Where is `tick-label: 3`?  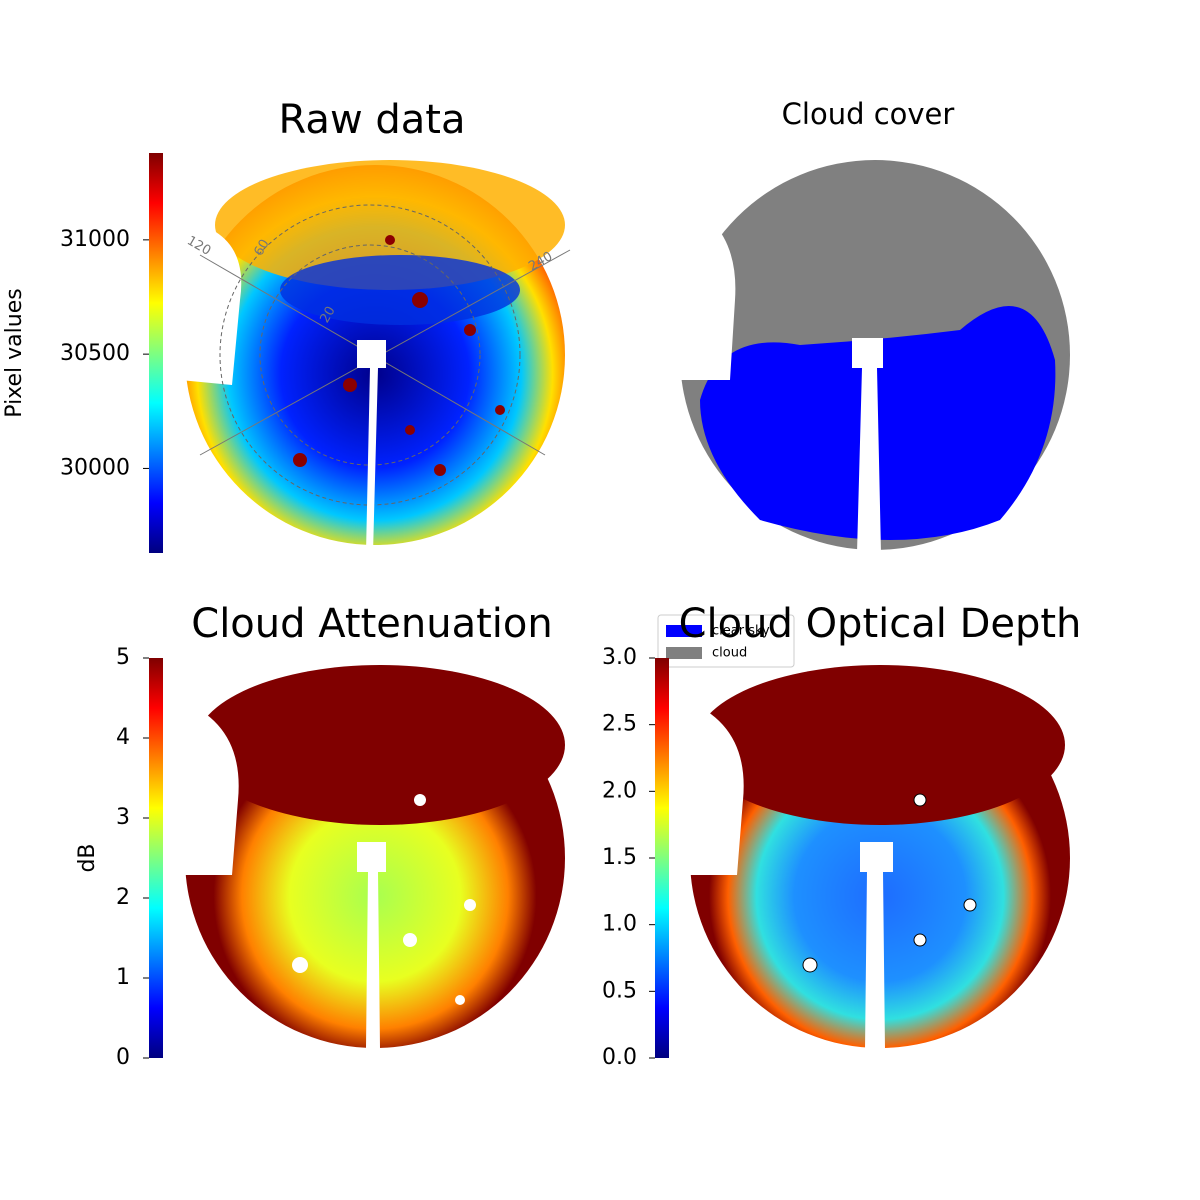 tick-label: 3 is located at coordinates (123, 817).